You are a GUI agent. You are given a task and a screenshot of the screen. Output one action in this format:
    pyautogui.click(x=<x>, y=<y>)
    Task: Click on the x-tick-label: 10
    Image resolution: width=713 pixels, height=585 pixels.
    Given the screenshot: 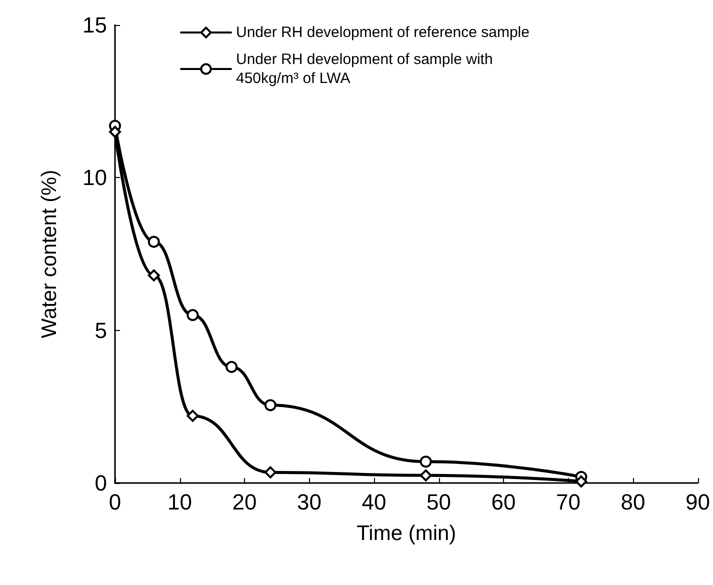 What is the action you would take?
    pyautogui.click(x=180, y=502)
    